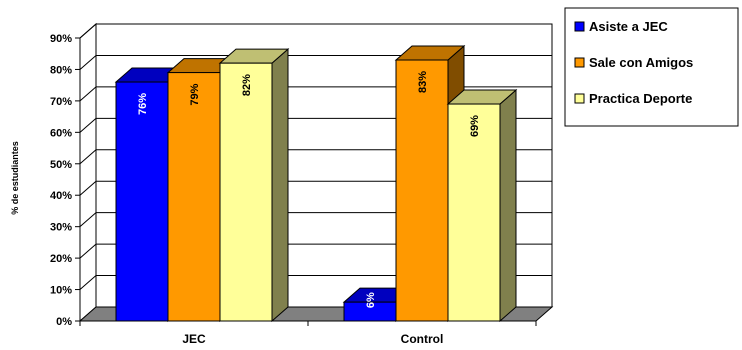 This screenshot has width=742, height=350. What do you see at coordinates (61, 259) in the screenshot?
I see `y-tick-label: 20%` at bounding box center [61, 259].